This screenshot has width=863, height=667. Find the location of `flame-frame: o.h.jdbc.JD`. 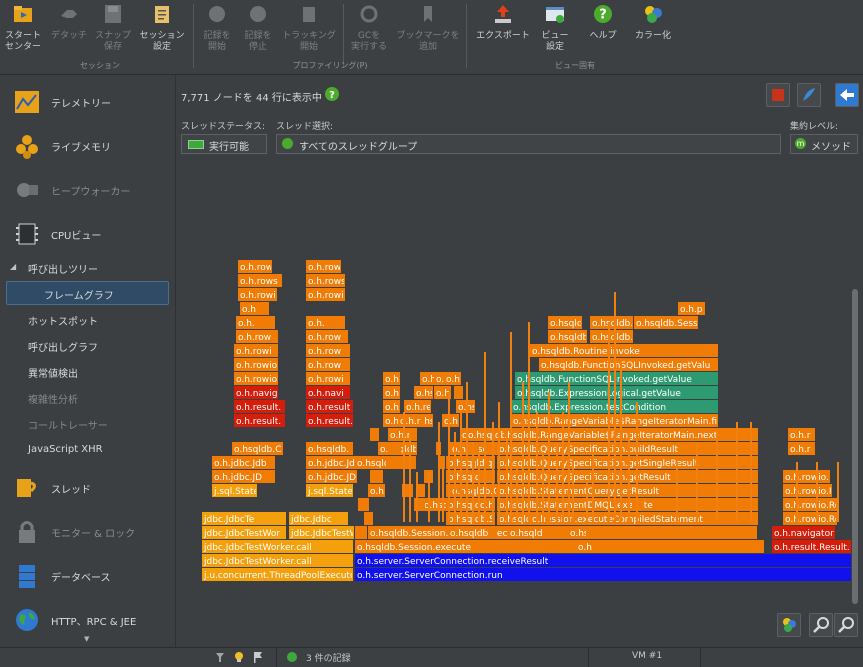

flame-frame: o.h.jdbc.JD is located at coordinates (331, 476).